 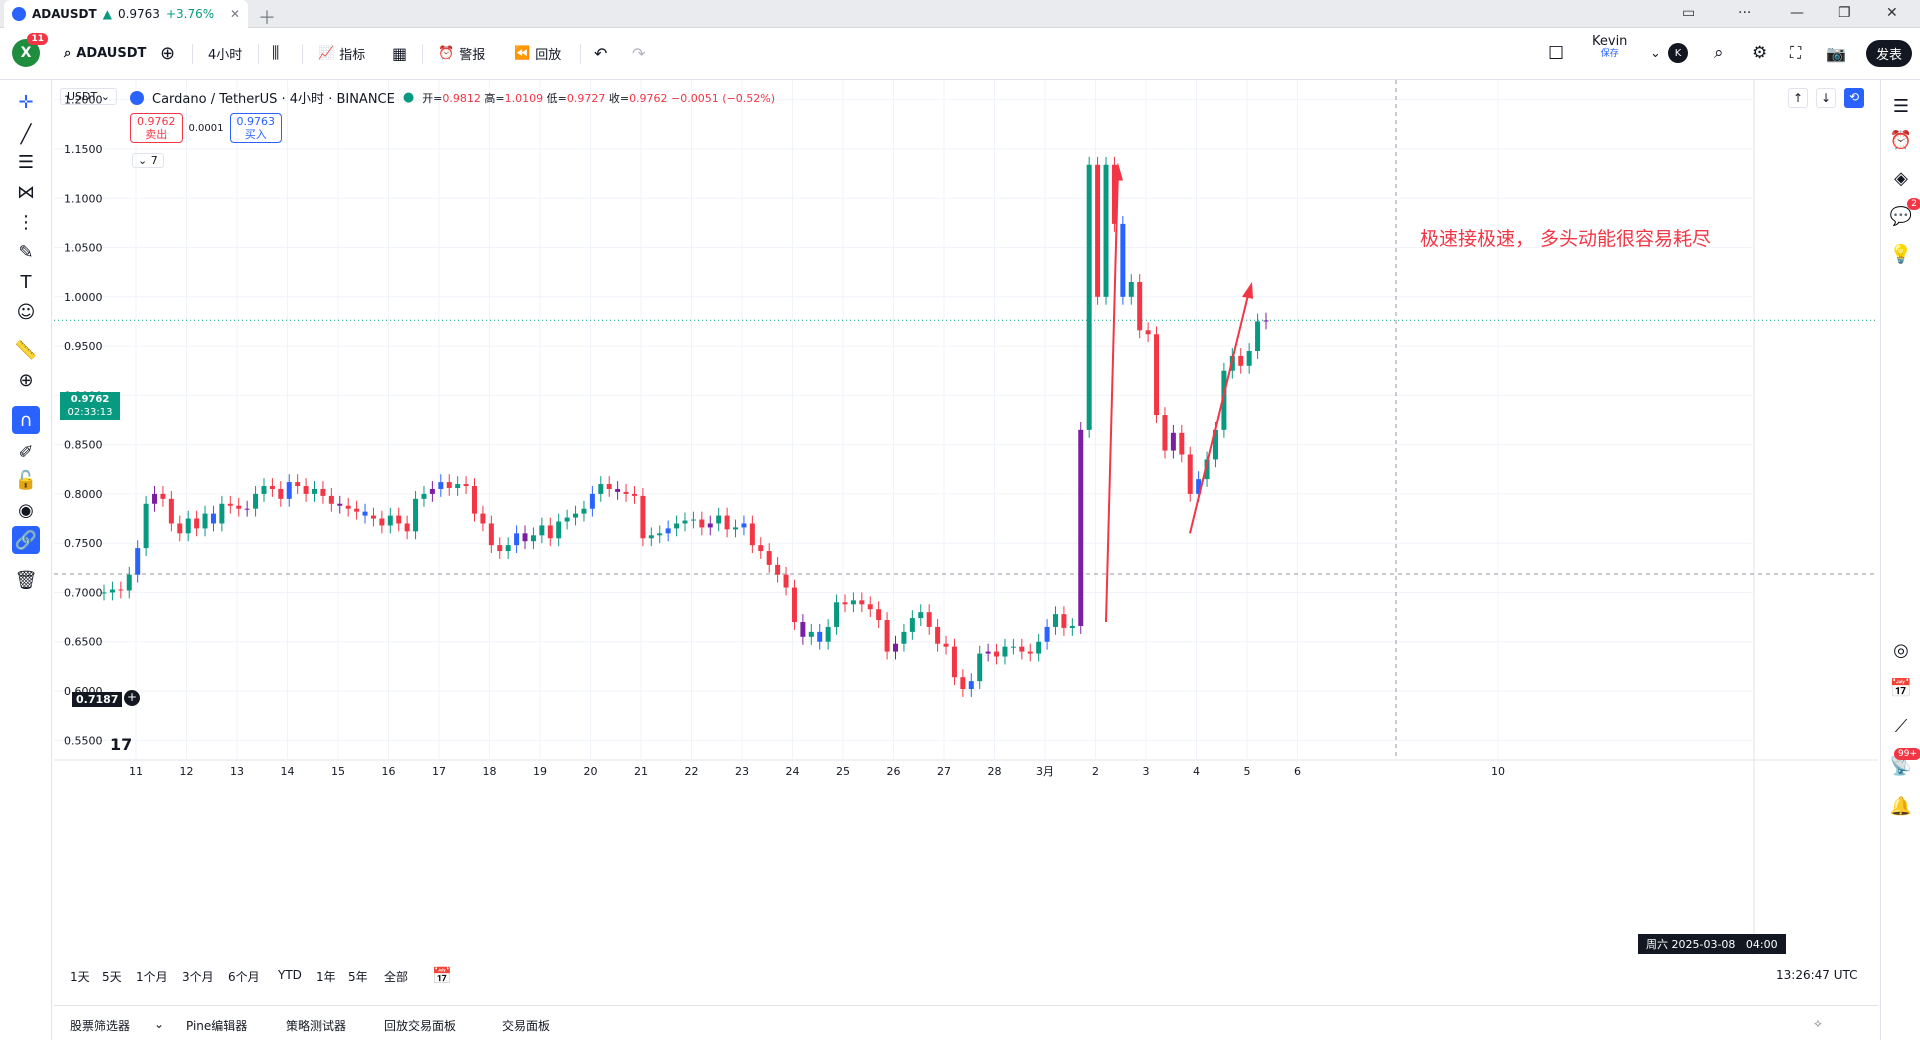 What do you see at coordinates (1844, 13) in the screenshot?
I see `restore-button: ❐` at bounding box center [1844, 13].